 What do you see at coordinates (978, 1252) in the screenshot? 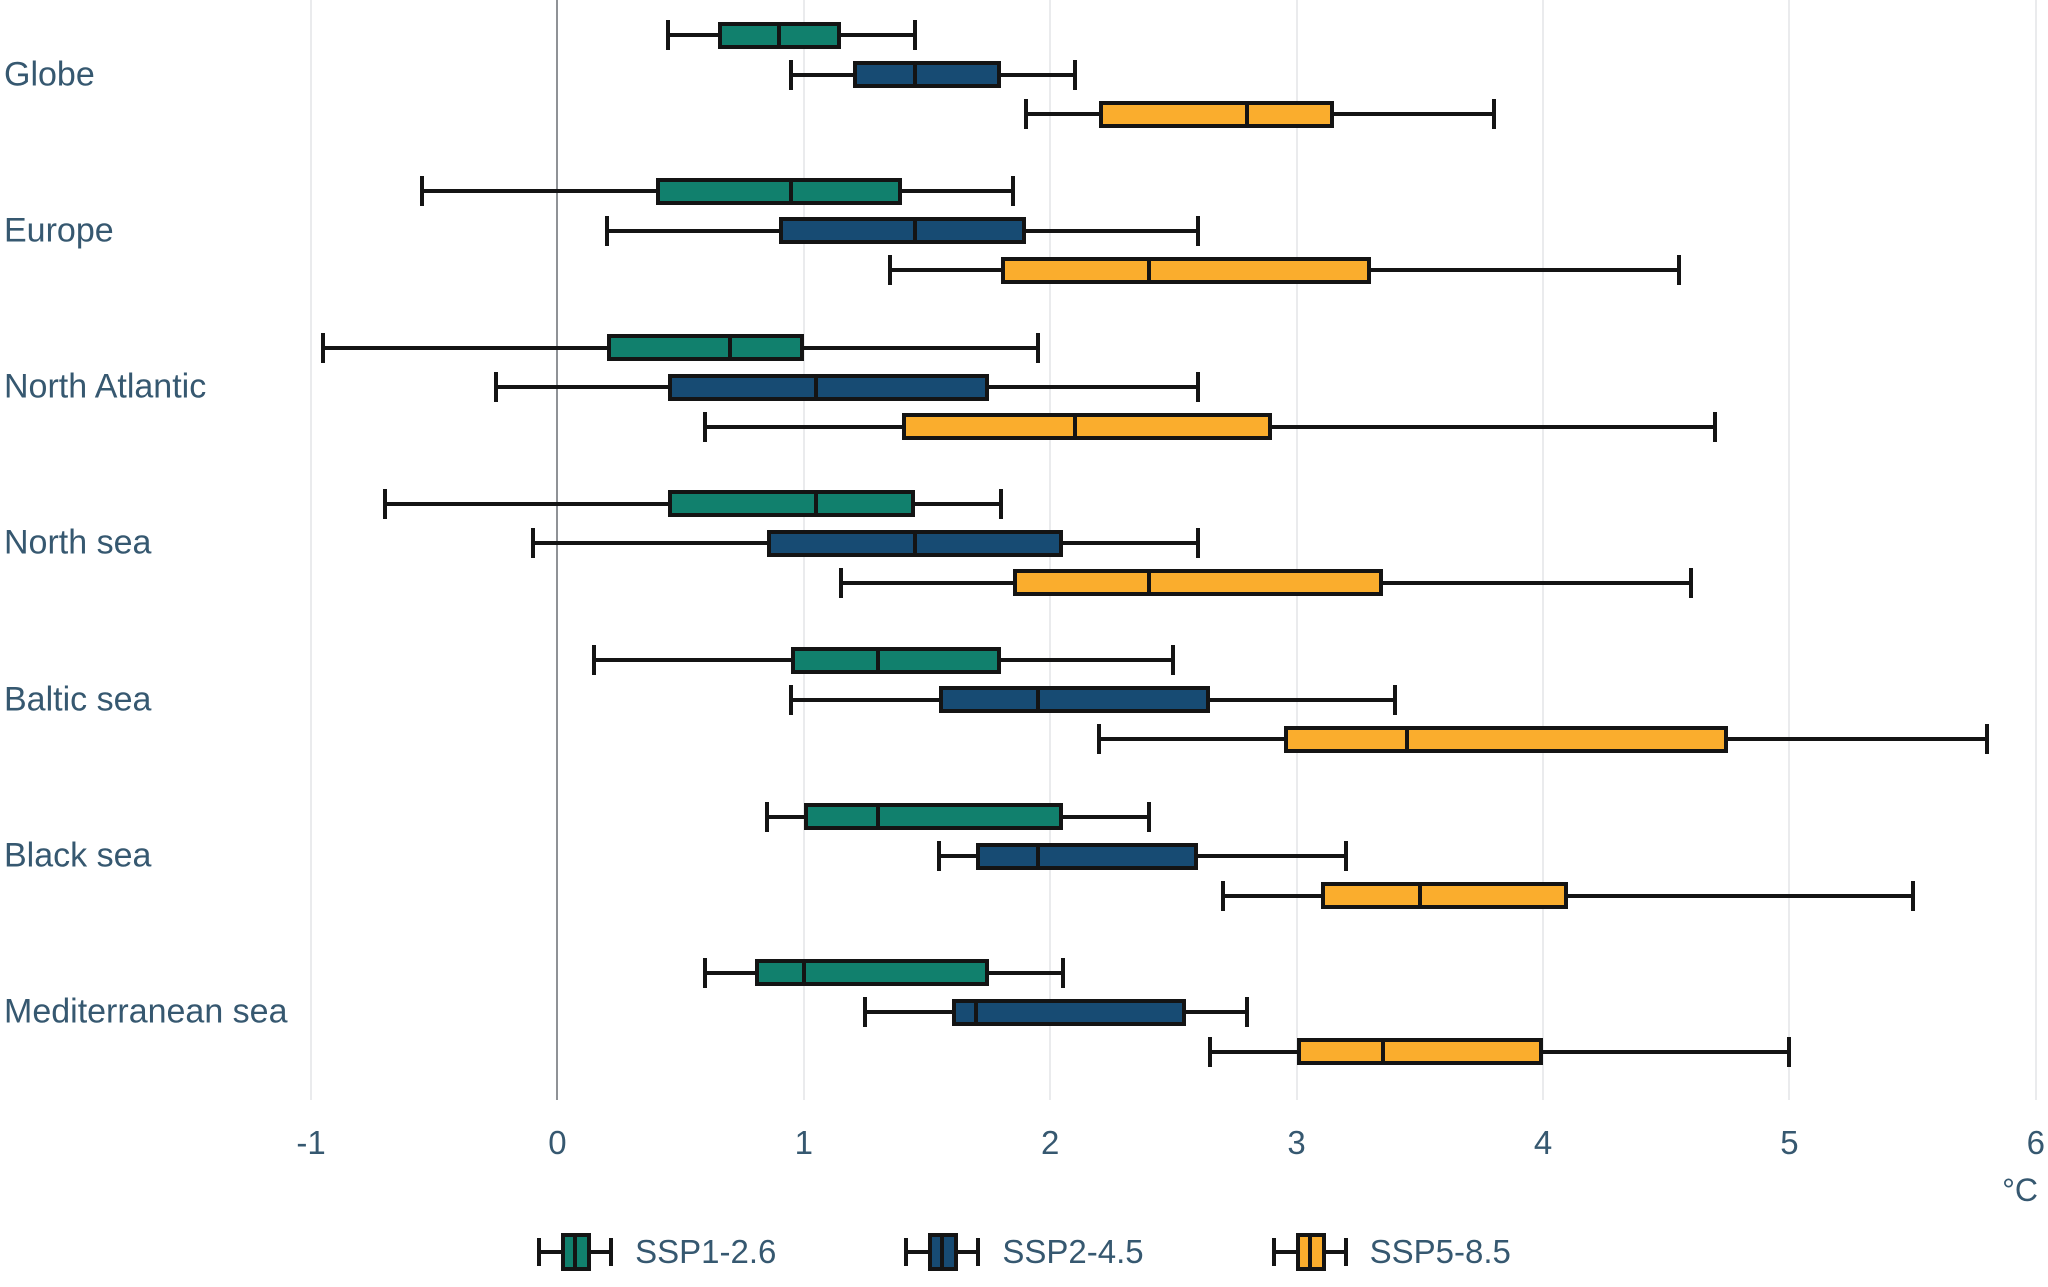
I see `glyph-cap-right` at bounding box center [978, 1252].